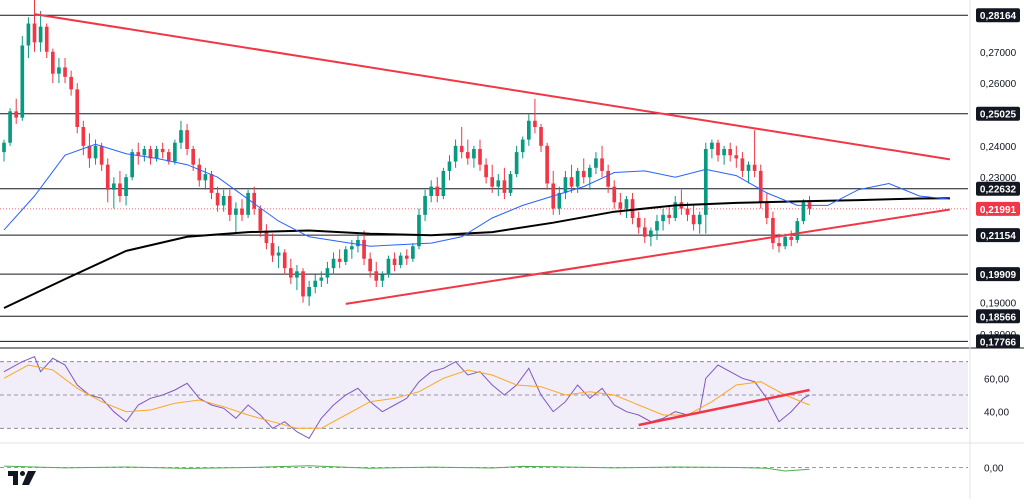 The width and height of the screenshot is (1024, 504). I want to click on price-level-label: 0,28164, so click(998, 16).